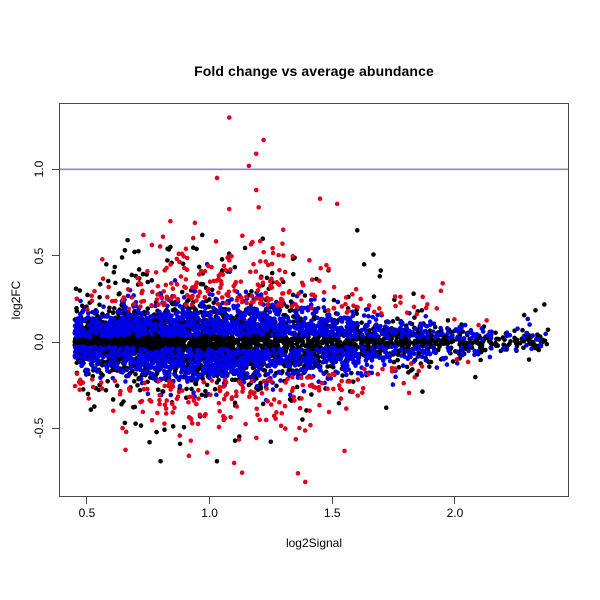 This screenshot has height=600, width=600. What do you see at coordinates (209, 513) in the screenshot?
I see `x-tick-label: 1.0` at bounding box center [209, 513].